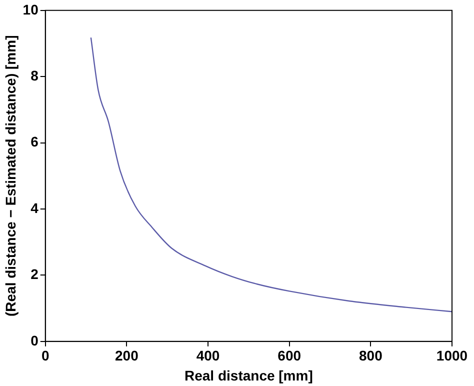 The width and height of the screenshot is (474, 386). Describe the element at coordinates (34, 208) in the screenshot. I see `y-tick-label: 4` at that location.